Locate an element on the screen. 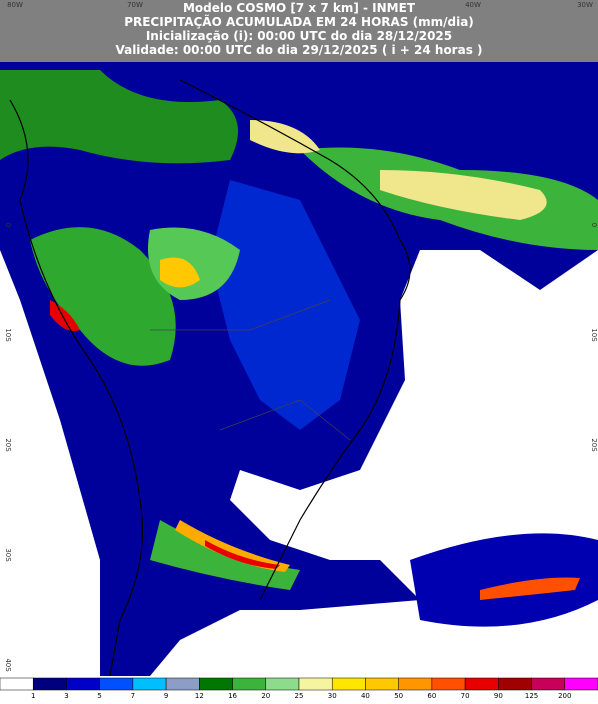 The image size is (598, 704). legend: 1 3 5 7 9 12 16 20 25 30 40 50 60 70 90 125 200 is located at coordinates (299, 688).